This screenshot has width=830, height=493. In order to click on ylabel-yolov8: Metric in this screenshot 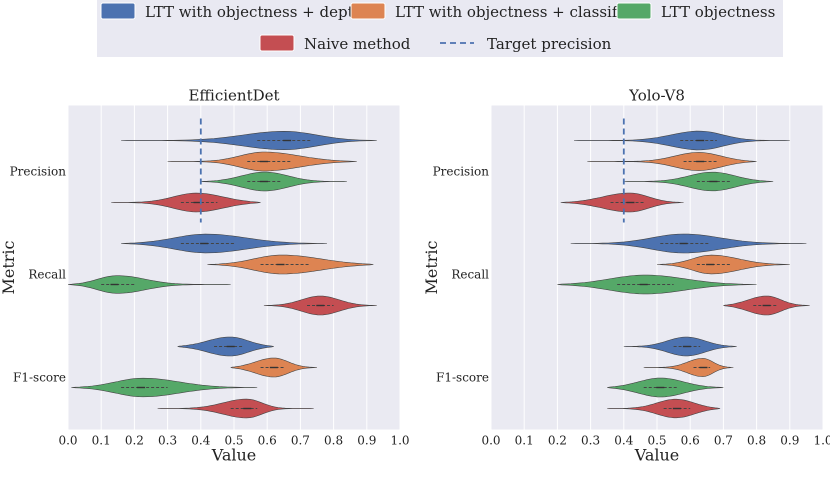, I will do `click(431, 267)`.